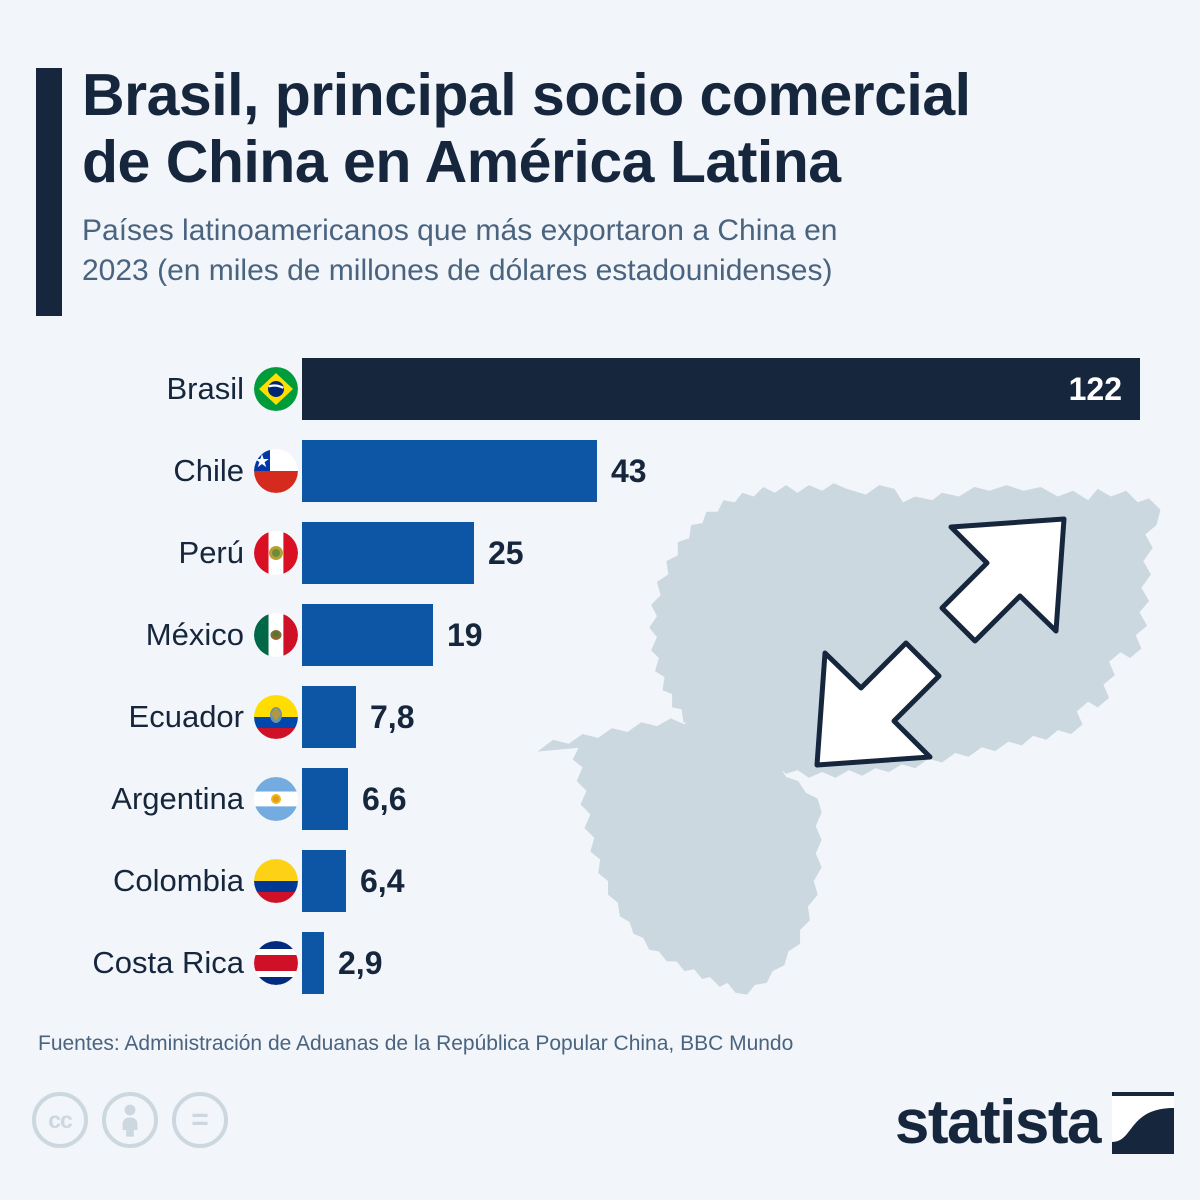  I want to click on country-label: Argentina, so click(177, 798).